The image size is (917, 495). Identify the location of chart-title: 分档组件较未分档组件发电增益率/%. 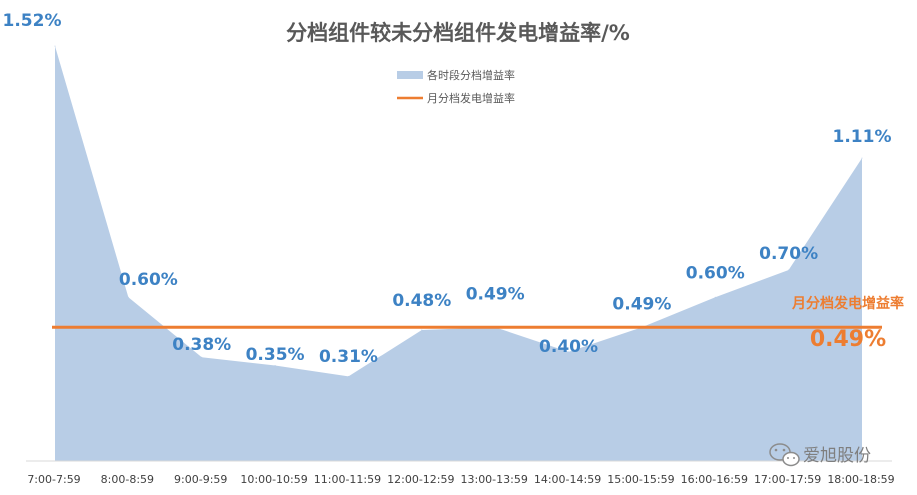
(458, 33).